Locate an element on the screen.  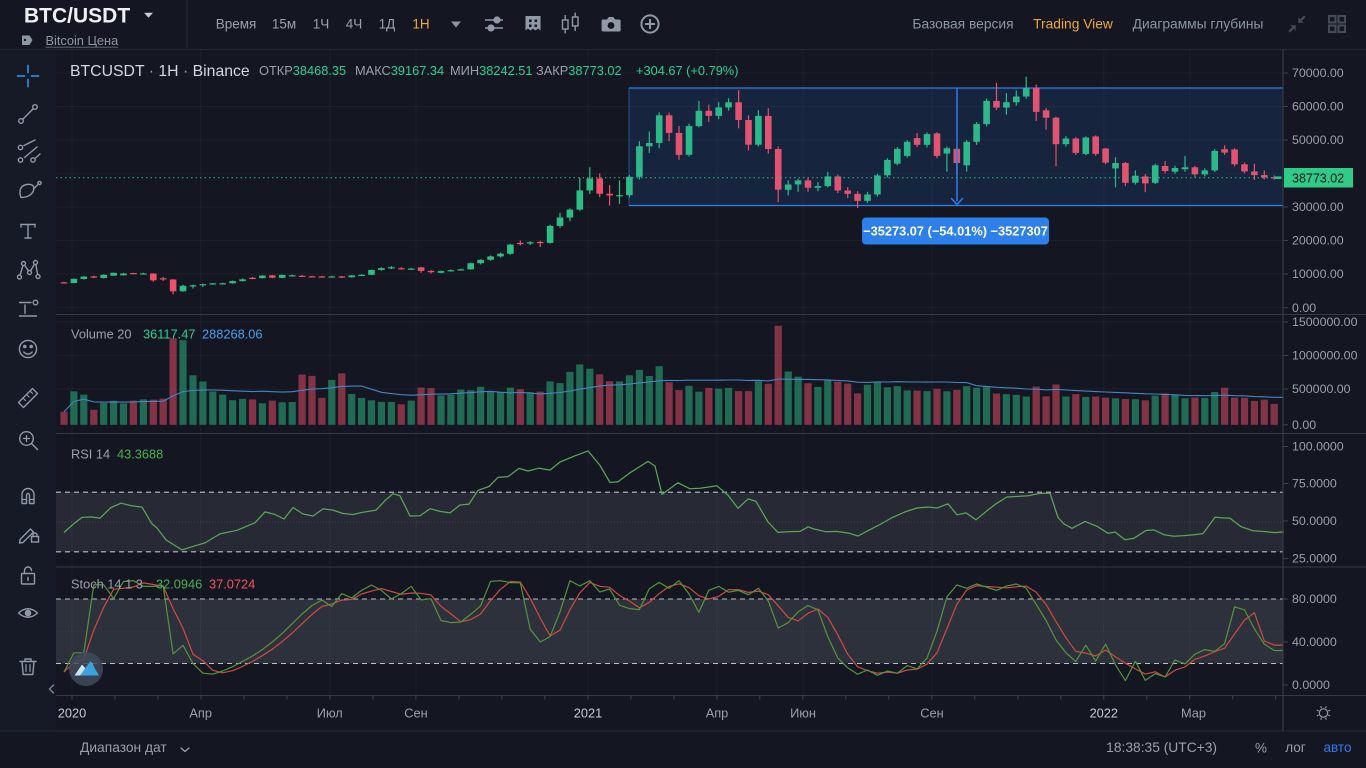
svg-text: 288268.06 is located at coordinates (232, 334).